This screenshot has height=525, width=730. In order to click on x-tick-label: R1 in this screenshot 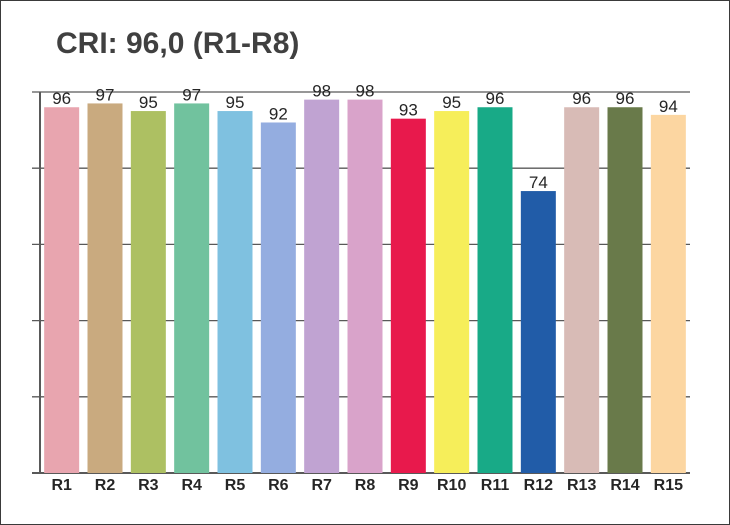, I will do `click(61, 485)`.